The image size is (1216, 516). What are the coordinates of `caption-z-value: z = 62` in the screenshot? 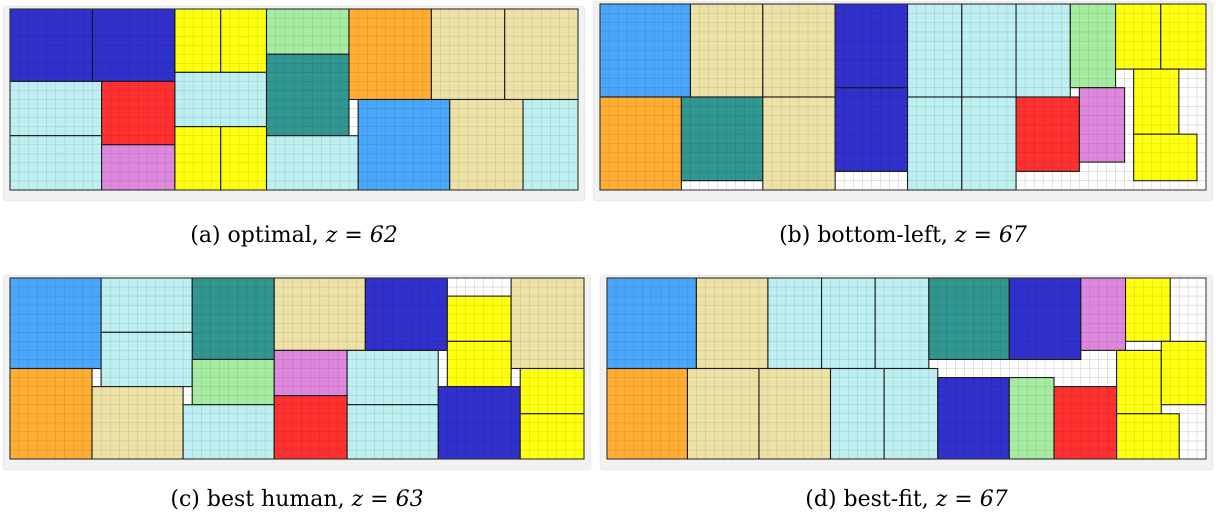 It's located at (361, 235).